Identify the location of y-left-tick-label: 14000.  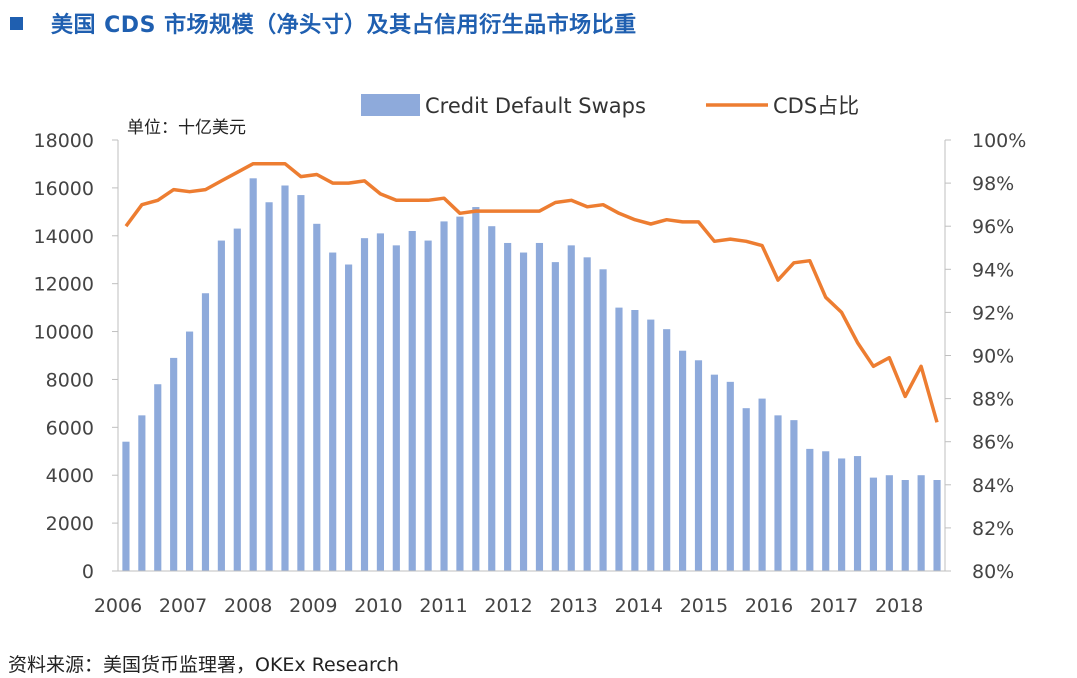
(64, 237).